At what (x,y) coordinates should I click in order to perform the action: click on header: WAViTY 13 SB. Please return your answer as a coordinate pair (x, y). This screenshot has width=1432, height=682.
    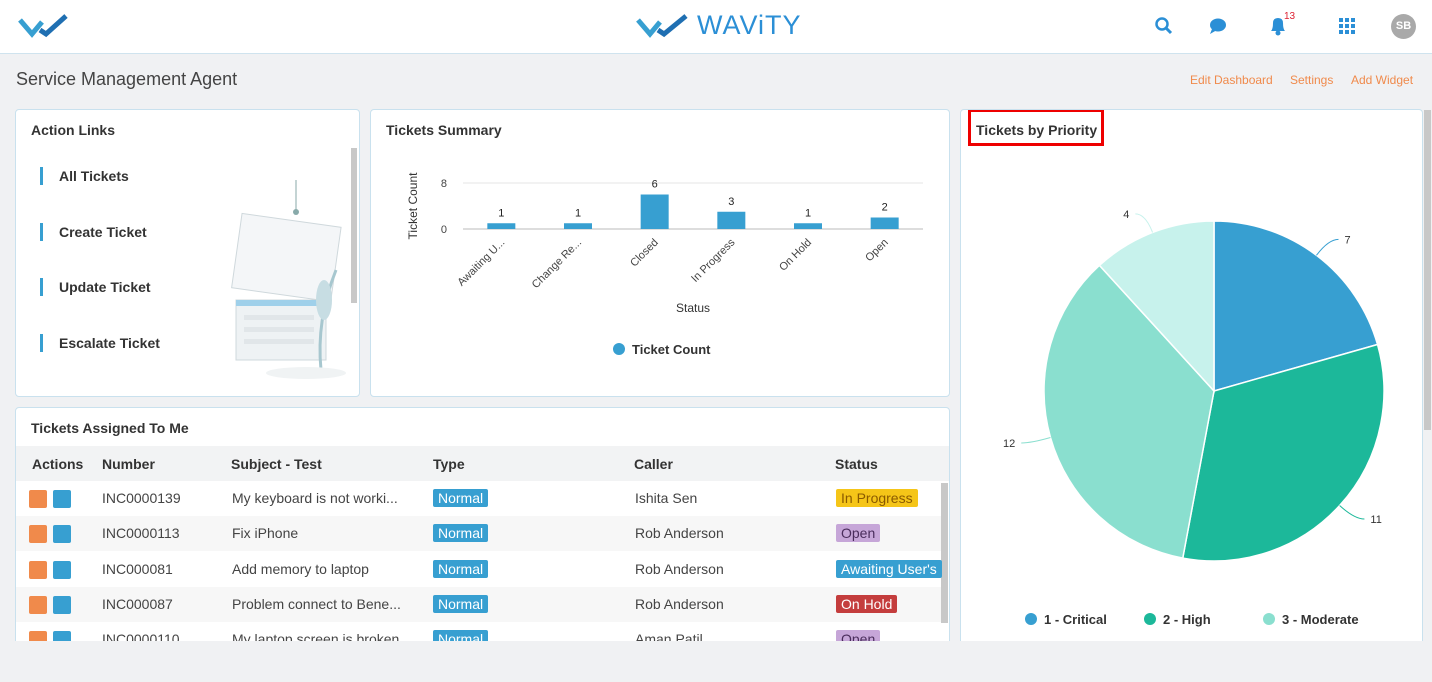
    Looking at the image, I should click on (716, 27).